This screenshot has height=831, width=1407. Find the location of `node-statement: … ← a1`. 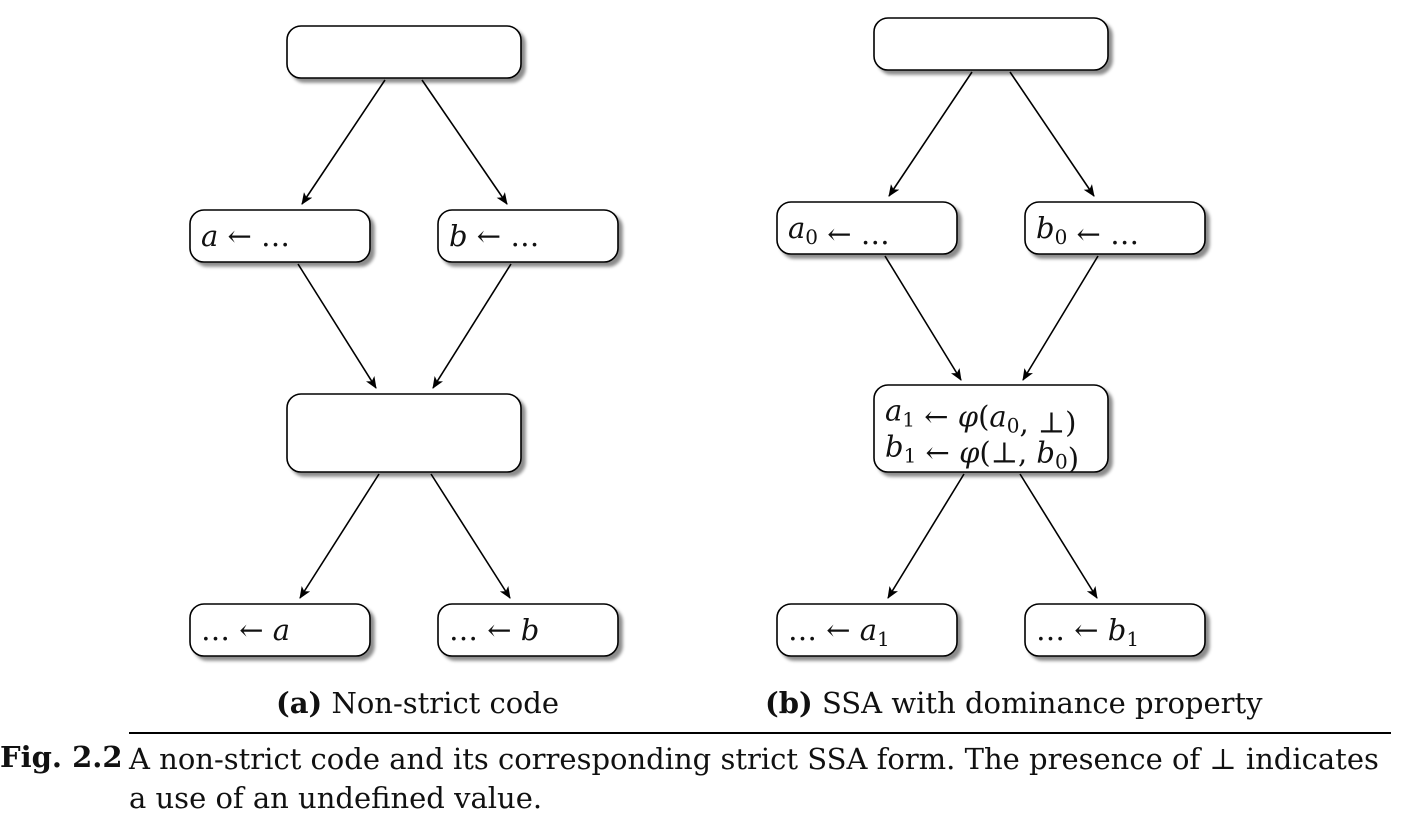

node-statement: … ← a1 is located at coordinates (839, 632).